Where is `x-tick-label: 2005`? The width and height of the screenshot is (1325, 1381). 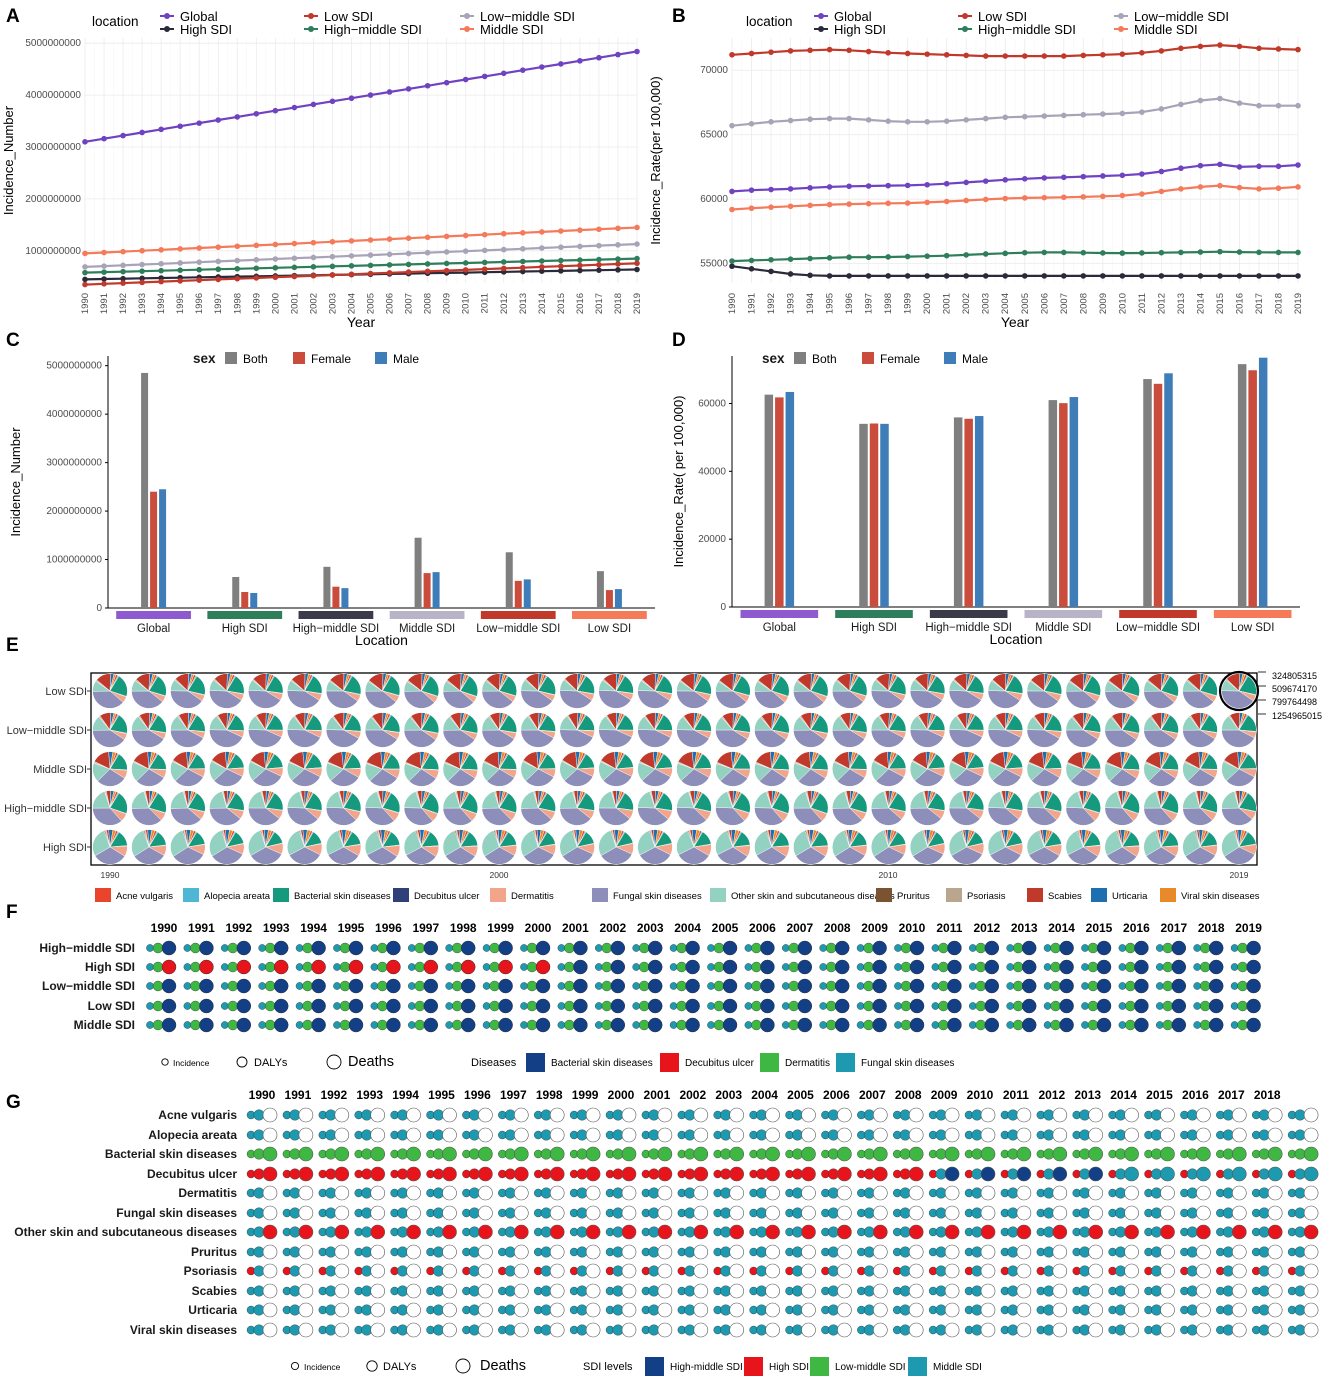
x-tick-label: 2005 is located at coordinates (1025, 303).